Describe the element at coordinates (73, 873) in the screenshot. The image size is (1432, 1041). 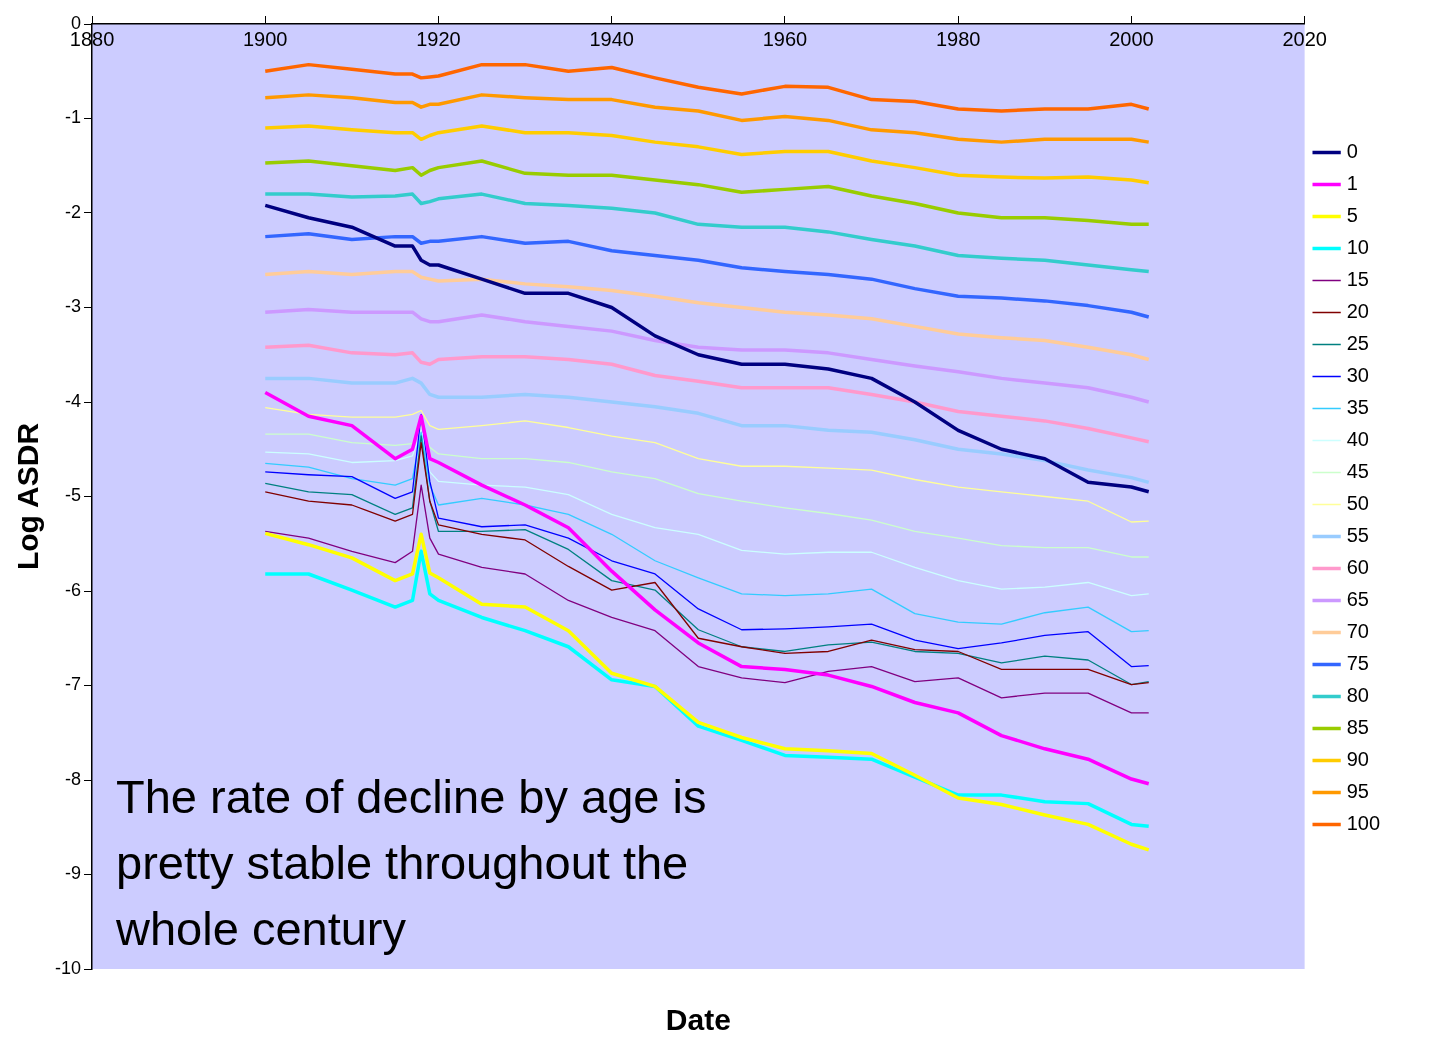
I see `y-tick-label: -9` at that location.